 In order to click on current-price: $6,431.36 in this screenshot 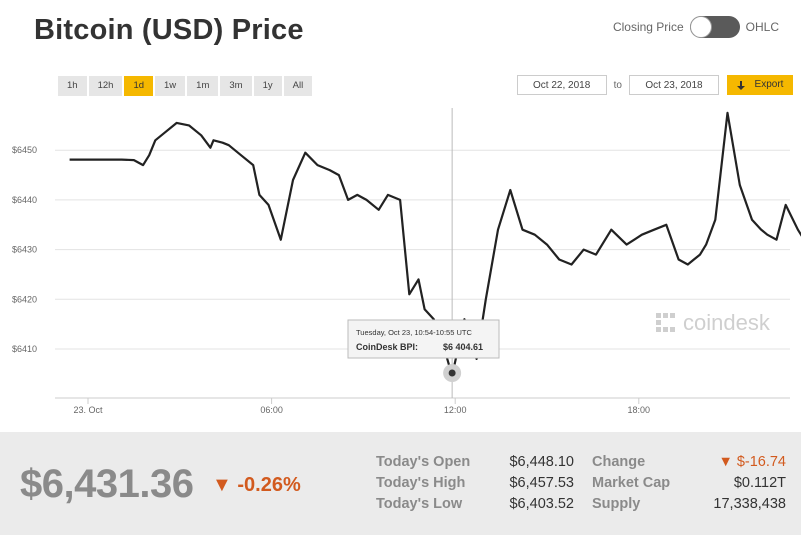, I will do `click(107, 484)`.